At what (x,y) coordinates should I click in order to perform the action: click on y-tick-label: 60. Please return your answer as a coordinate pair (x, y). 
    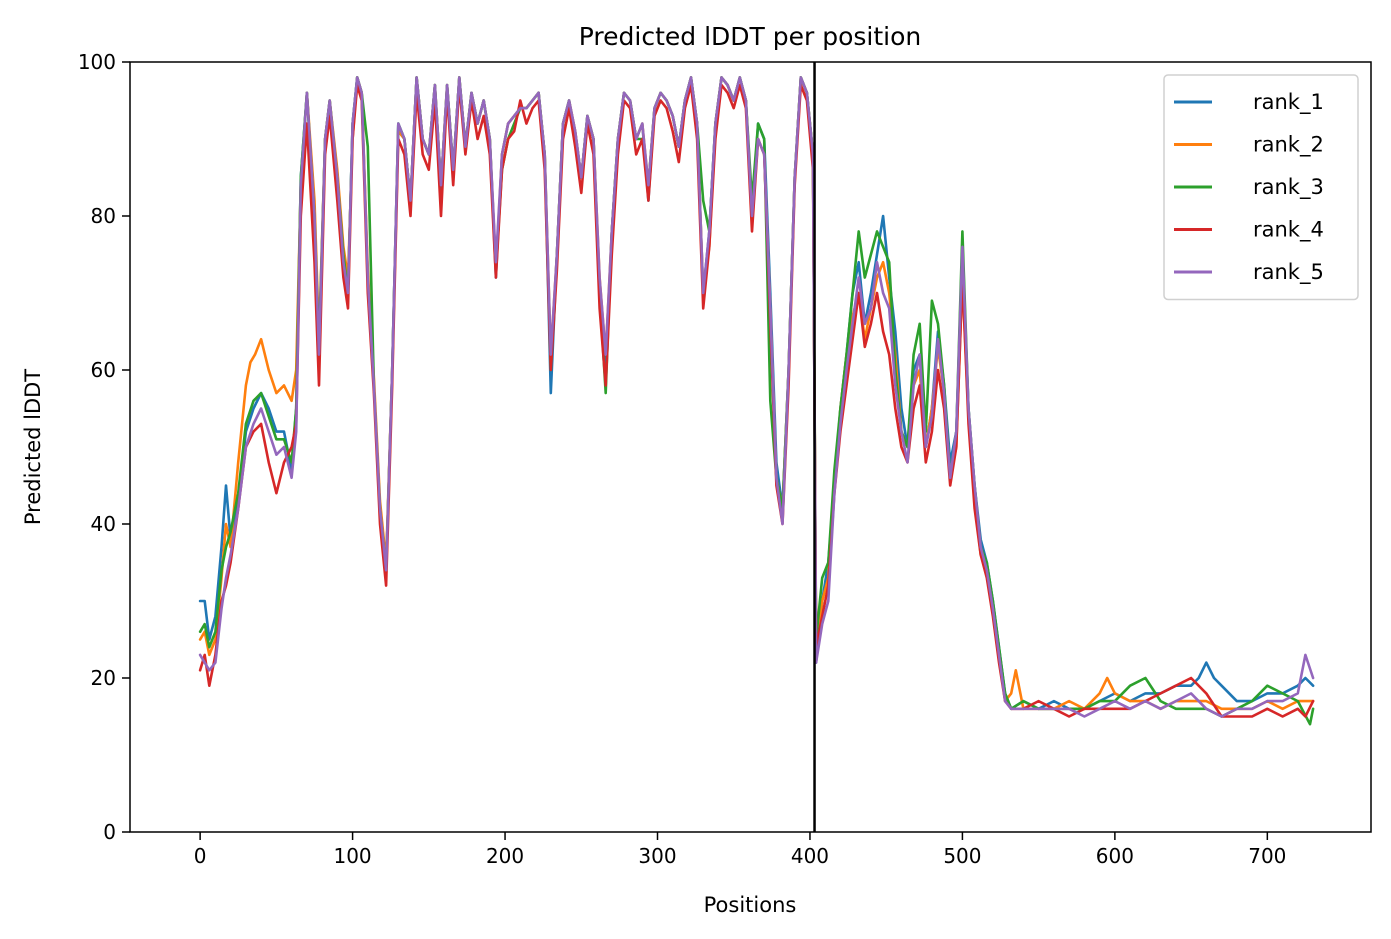
    Looking at the image, I should click on (103, 370).